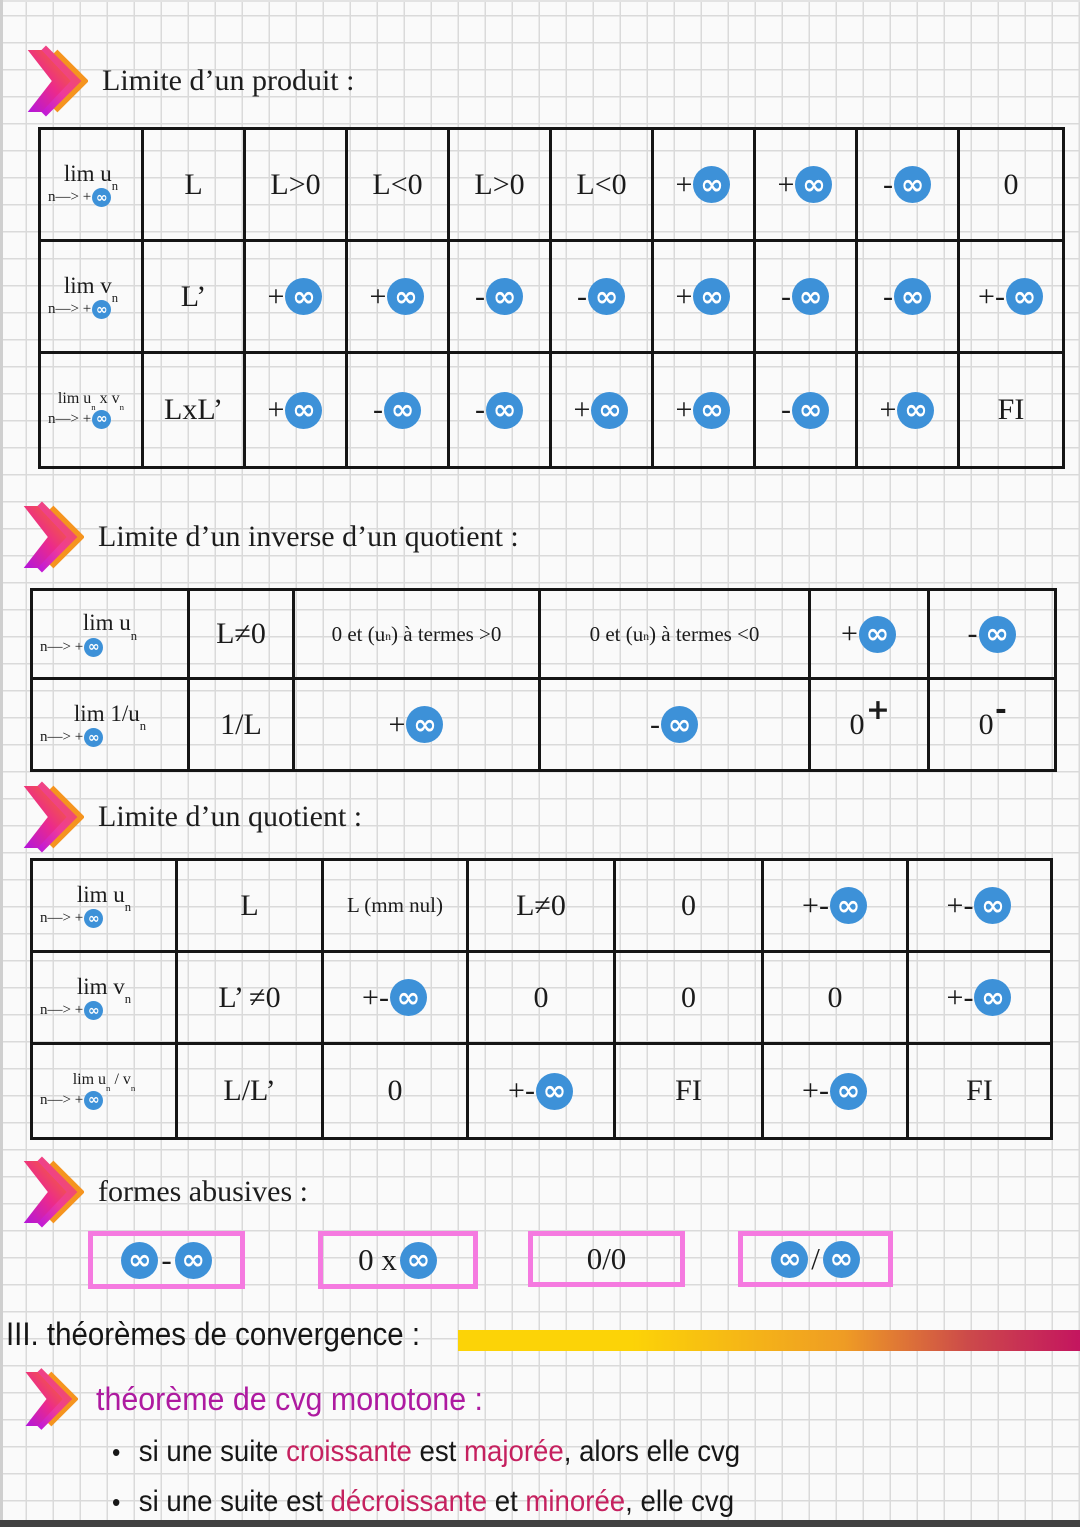 The image size is (1080, 1527). I want to click on bullet-text: si une suite, so click(212, 1451).